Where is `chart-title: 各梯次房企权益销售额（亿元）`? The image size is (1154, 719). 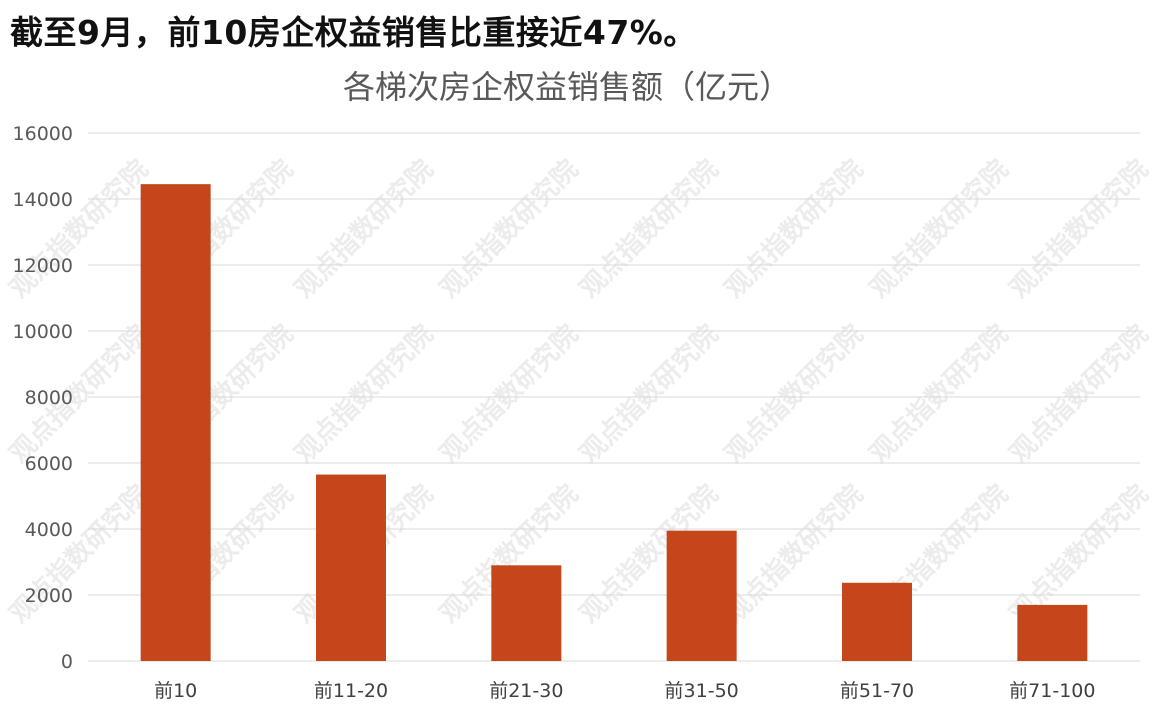 chart-title: 各梯次房企权益销售额（亿元） is located at coordinates (567, 87).